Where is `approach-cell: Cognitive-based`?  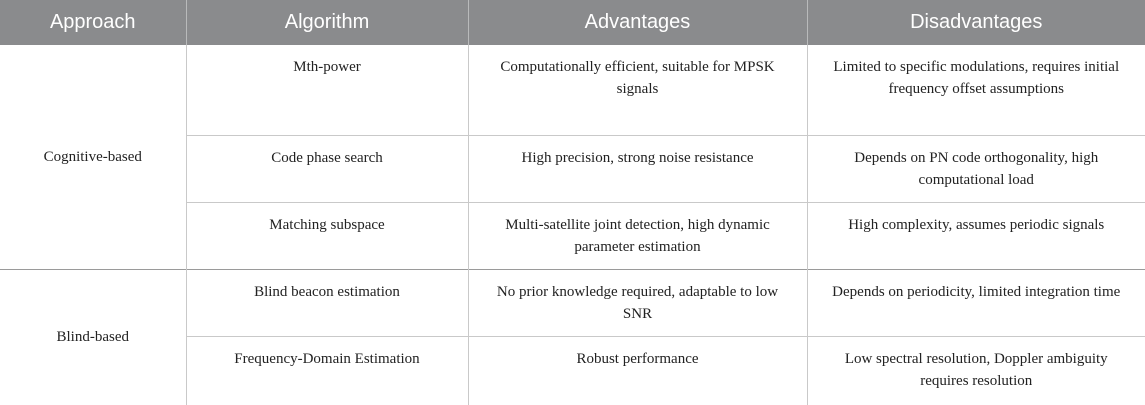
approach-cell: Cognitive-based is located at coordinates (92, 156).